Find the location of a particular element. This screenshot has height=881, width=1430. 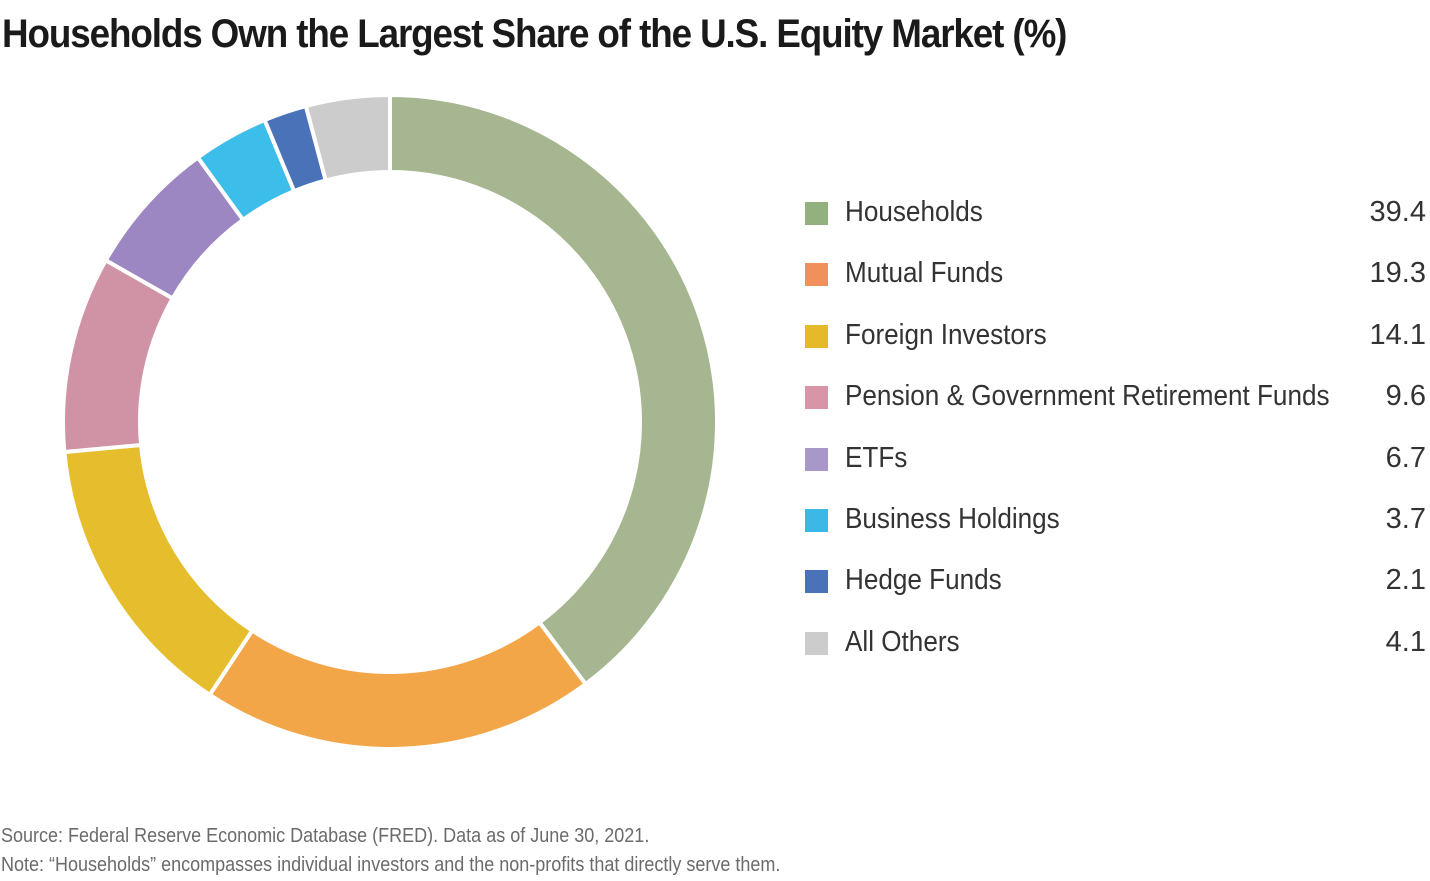

donut-slice-mutual-funds is located at coordinates (397, 685).